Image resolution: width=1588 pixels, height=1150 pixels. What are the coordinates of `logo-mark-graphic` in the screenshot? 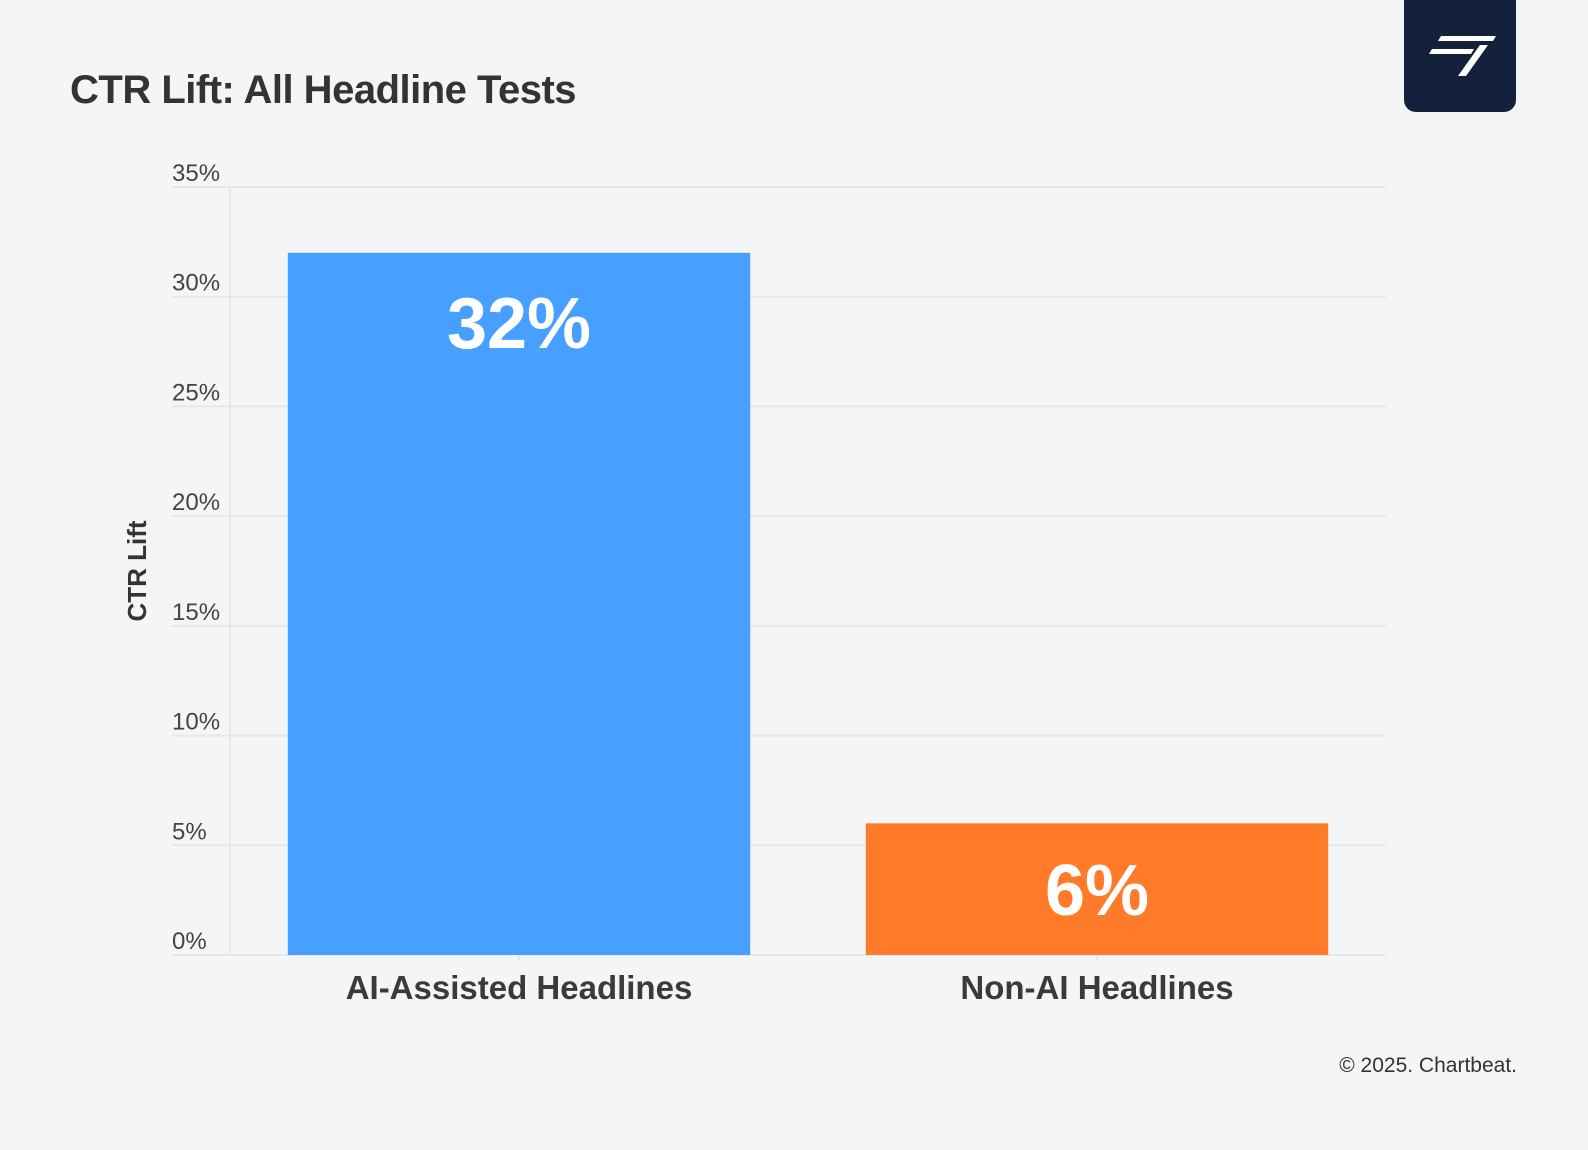 It's located at (1462, 56).